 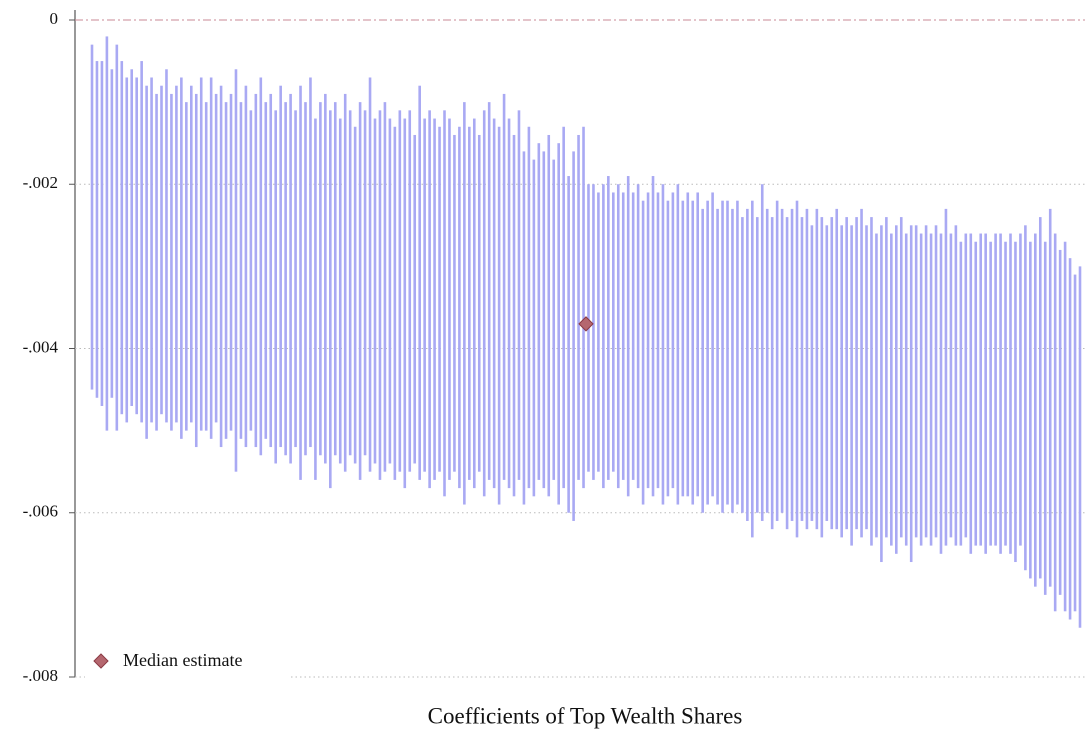 I want to click on y-tick-label: -.004, so click(x=41, y=346).